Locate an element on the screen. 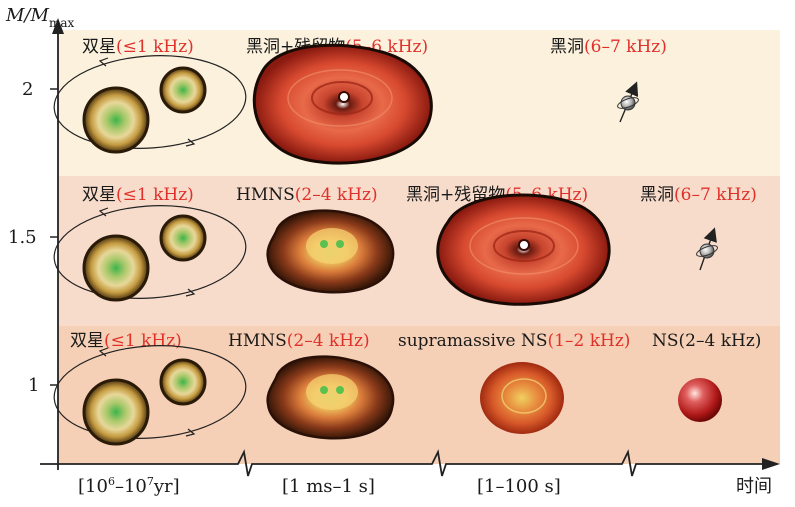  x-tick-label-binary-era: [106–107yr] is located at coordinates (129, 486).